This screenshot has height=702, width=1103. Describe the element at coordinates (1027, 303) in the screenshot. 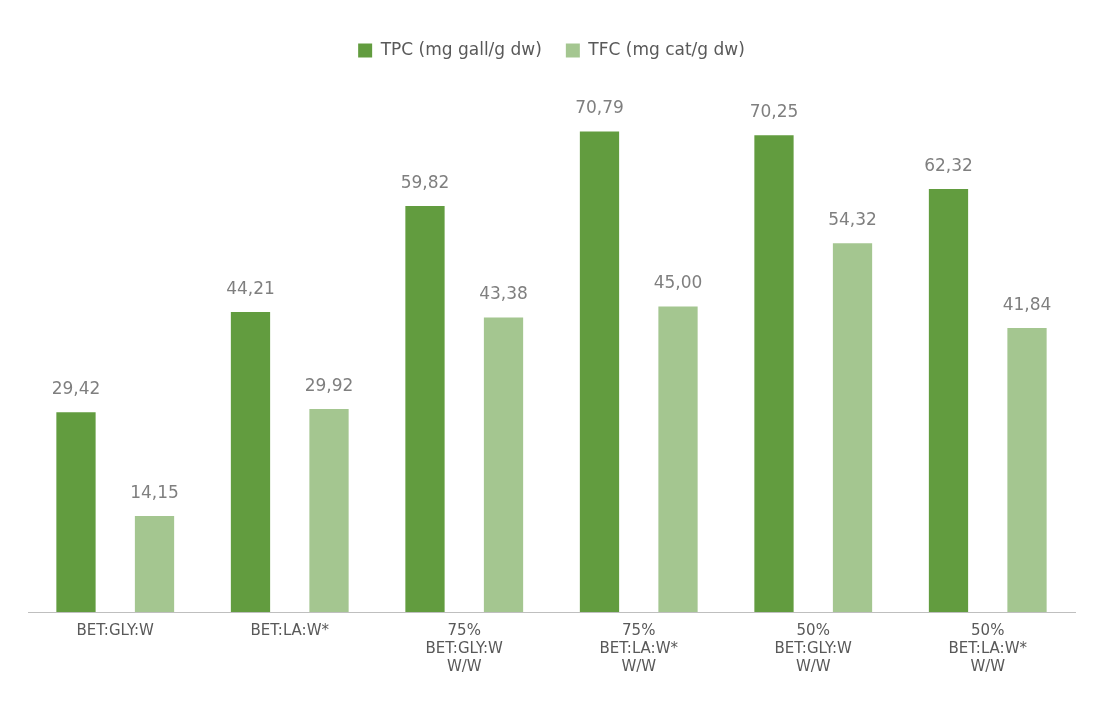

I see `data-label: 41,84` at that location.